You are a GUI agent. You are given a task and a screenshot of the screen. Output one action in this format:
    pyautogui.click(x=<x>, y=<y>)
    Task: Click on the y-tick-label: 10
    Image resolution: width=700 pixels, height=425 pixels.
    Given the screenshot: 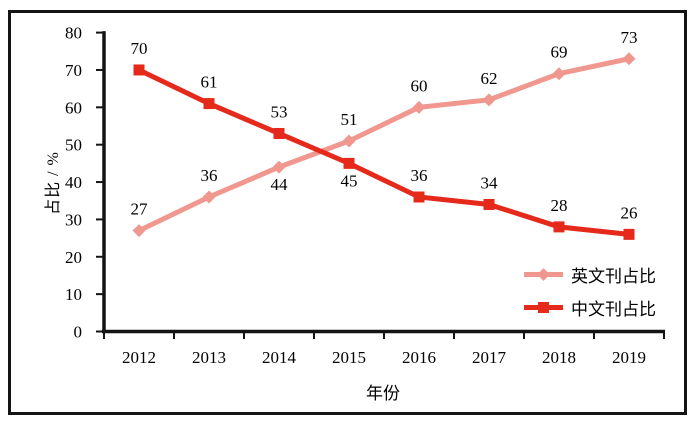 What is the action you would take?
    pyautogui.click(x=73, y=294)
    